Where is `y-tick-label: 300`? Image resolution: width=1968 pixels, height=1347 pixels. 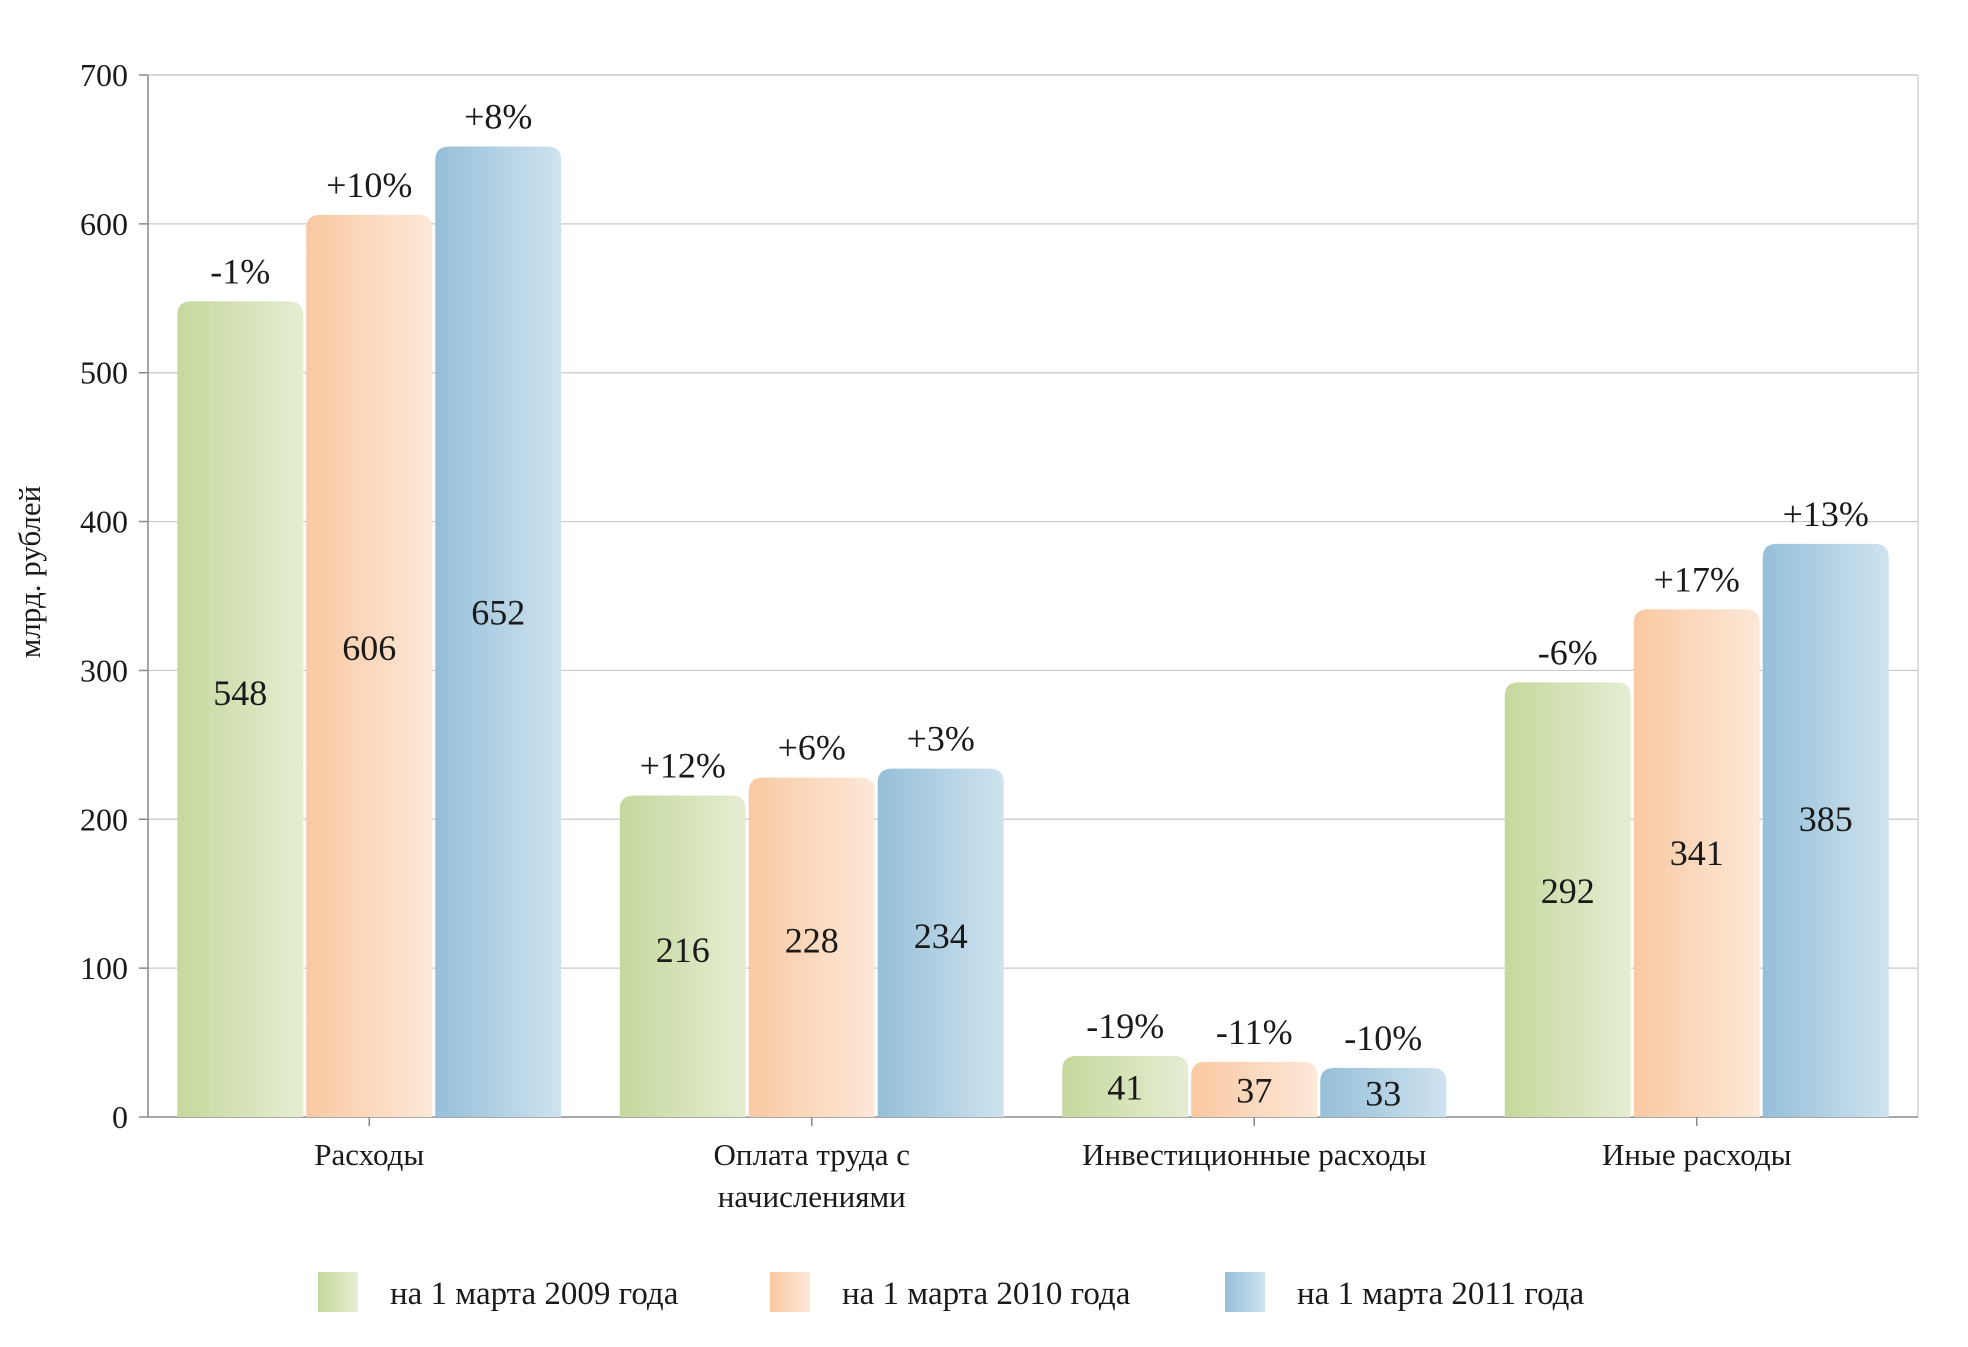
y-tick-label: 300 is located at coordinates (104, 670).